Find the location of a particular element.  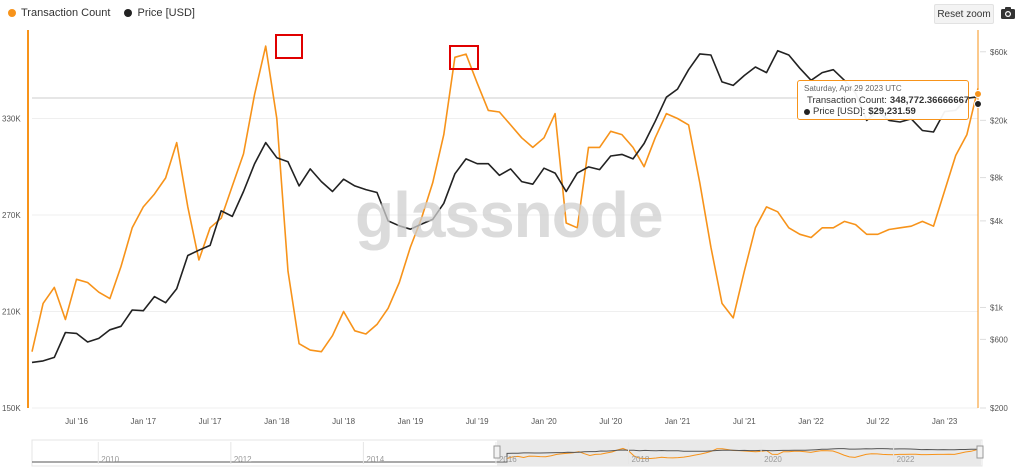

reset-zoom-button: Reset zoom is located at coordinates (964, 14).